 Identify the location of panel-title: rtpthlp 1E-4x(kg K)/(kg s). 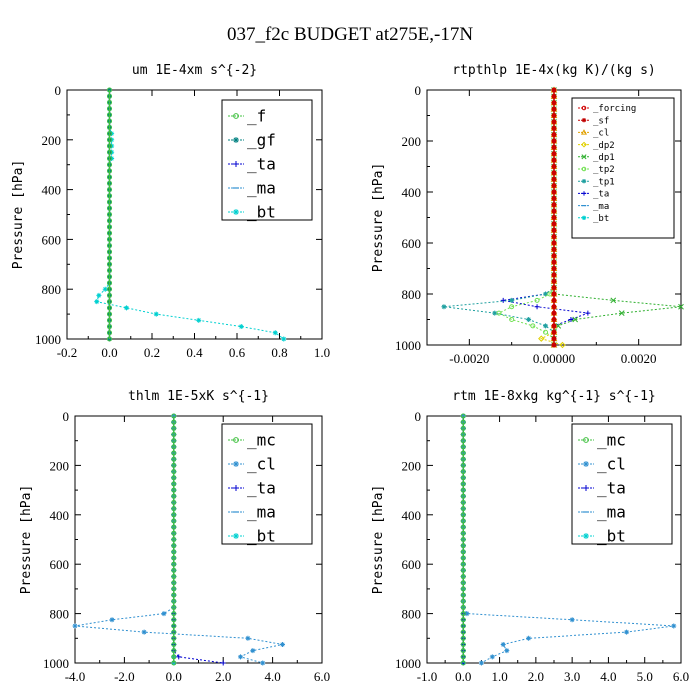
(554, 70).